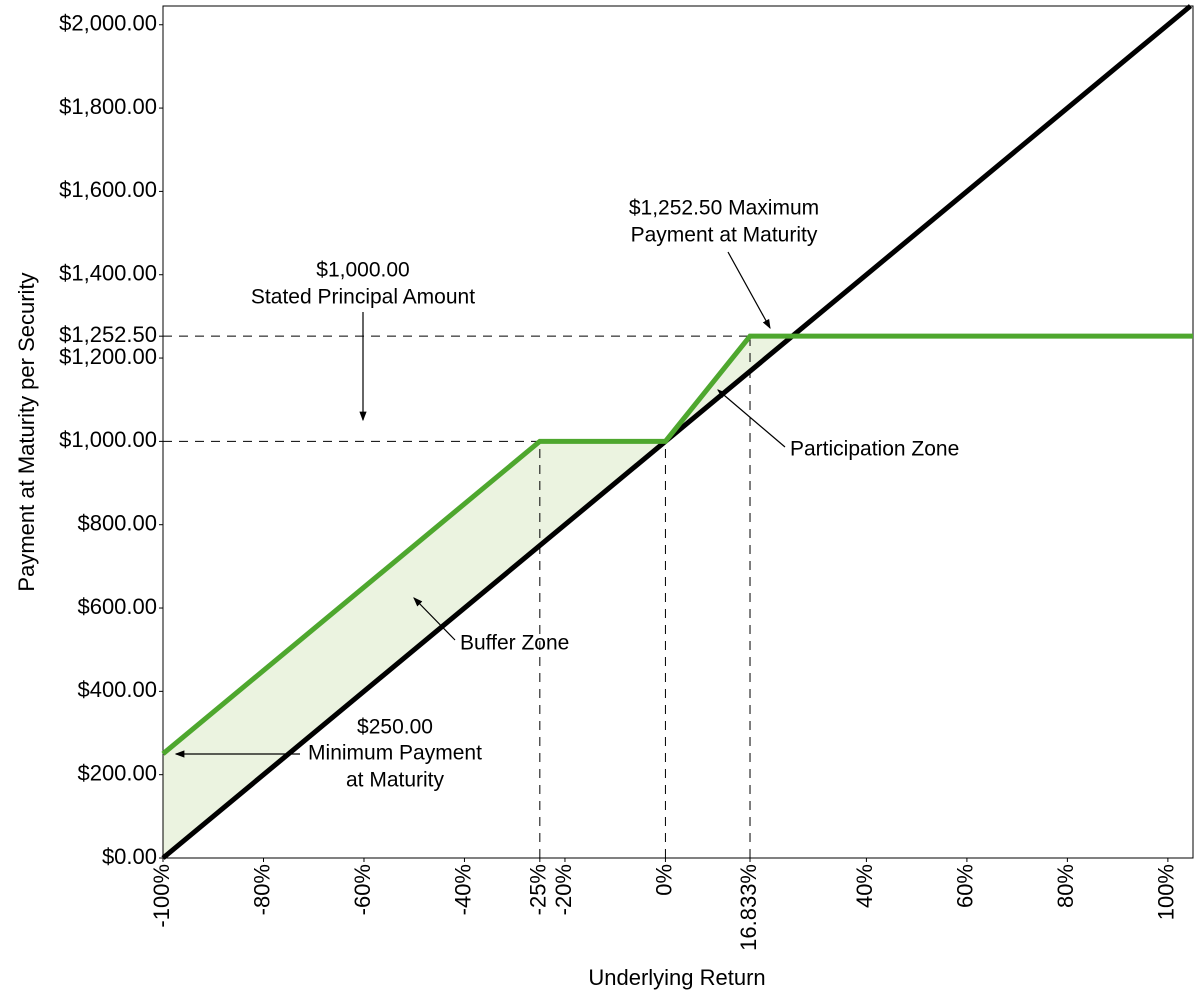 The height and width of the screenshot is (1000, 1200). What do you see at coordinates (108, 23) in the screenshot?
I see `y-tick-label: $2,000.00` at bounding box center [108, 23].